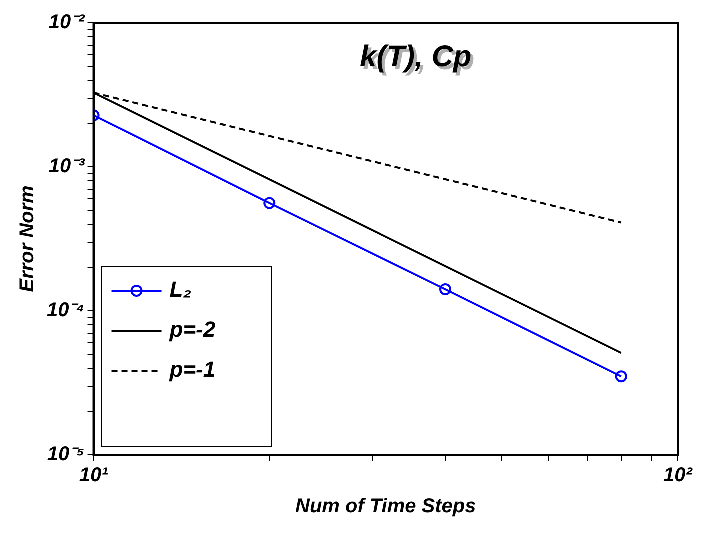  What do you see at coordinates (192, 329) in the screenshot?
I see `legend-label: p=-2` at bounding box center [192, 329].